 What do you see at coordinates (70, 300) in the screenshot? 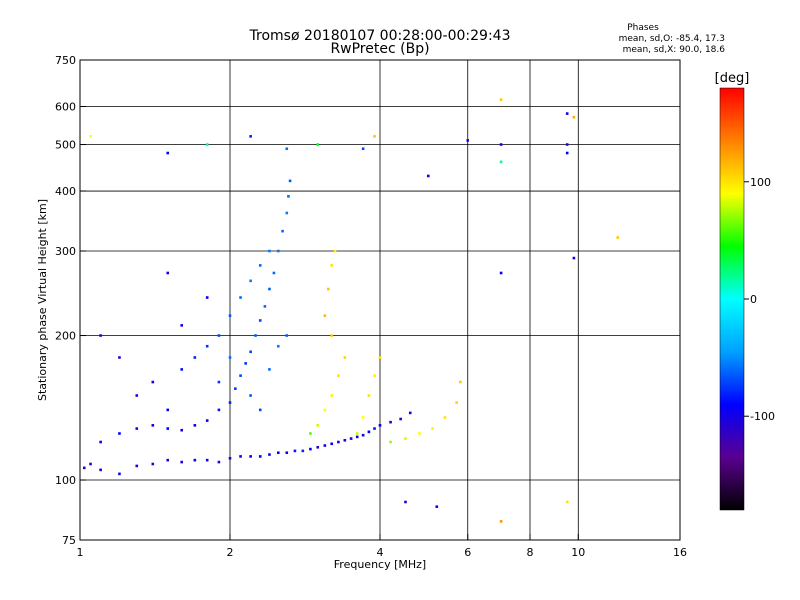
I see `y-axis-ticks: 75 100 200 300 400 500 600 750` at bounding box center [70, 300].